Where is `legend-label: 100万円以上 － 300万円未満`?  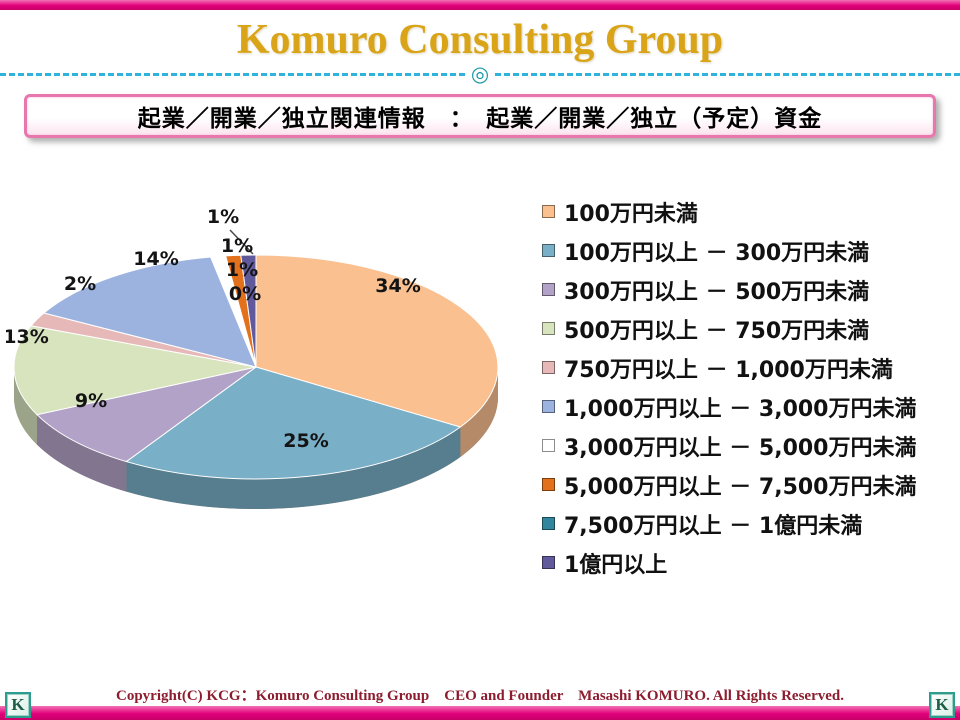 legend-label: 100万円以上 － 300万円未満 is located at coordinates (717, 253).